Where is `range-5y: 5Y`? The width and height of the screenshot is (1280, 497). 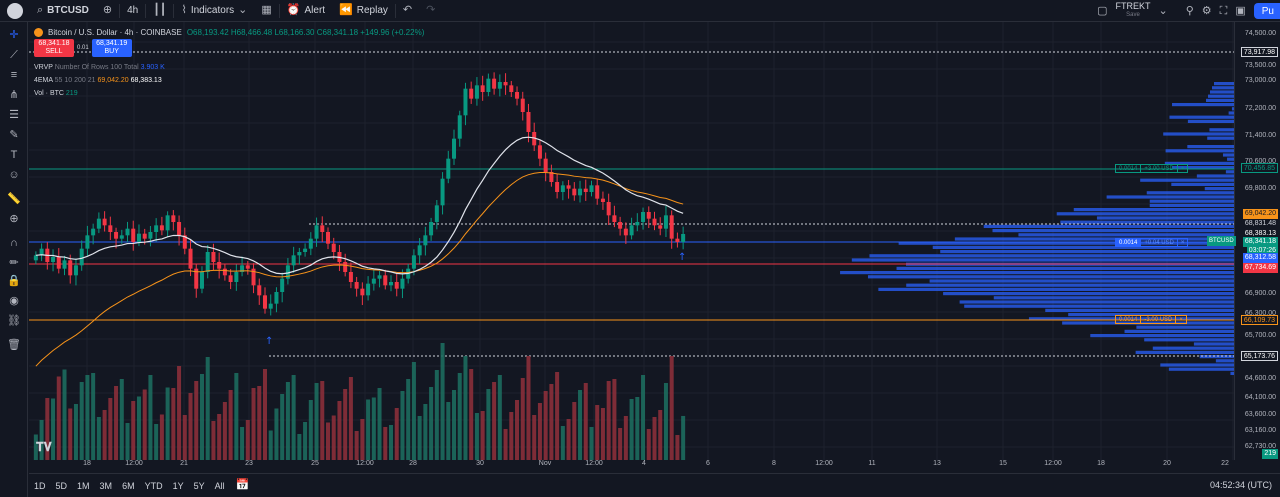
range-5y: 5Y is located at coordinates (199, 485).